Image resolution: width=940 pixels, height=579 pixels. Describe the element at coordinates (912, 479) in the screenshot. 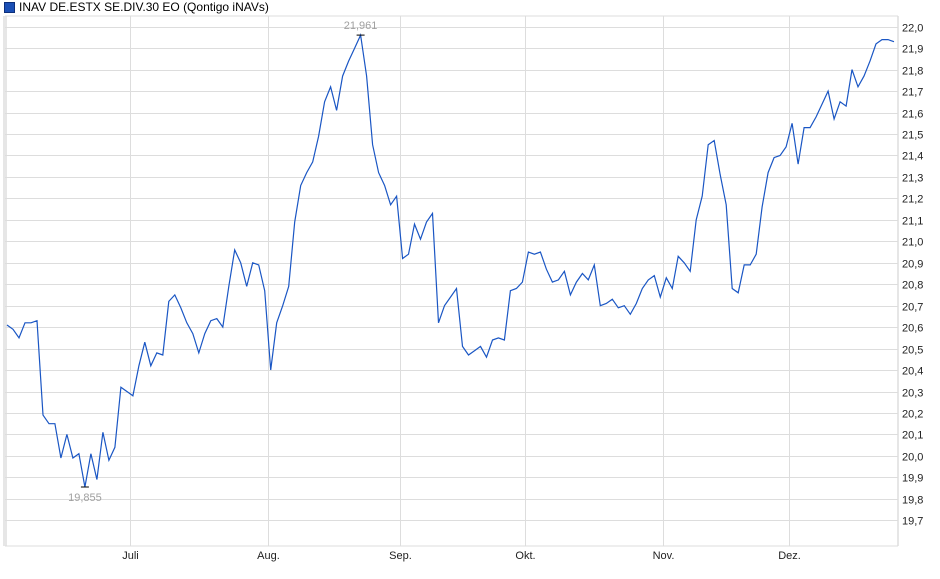

I see `y-tick-label: 19,9` at that location.